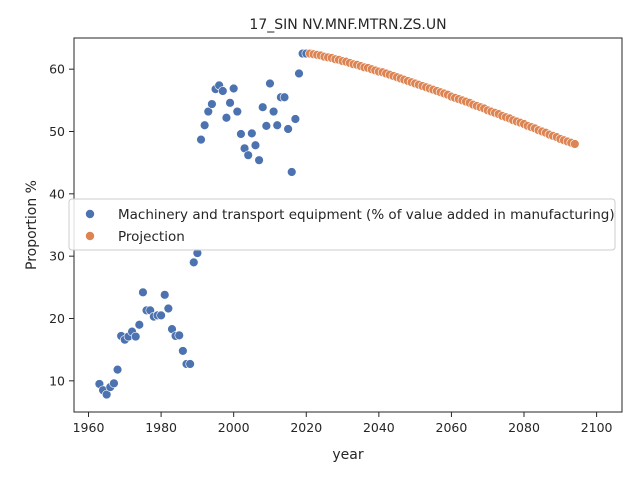  Describe the element at coordinates (575, 144) in the screenshot. I see `data-point-projection` at that location.